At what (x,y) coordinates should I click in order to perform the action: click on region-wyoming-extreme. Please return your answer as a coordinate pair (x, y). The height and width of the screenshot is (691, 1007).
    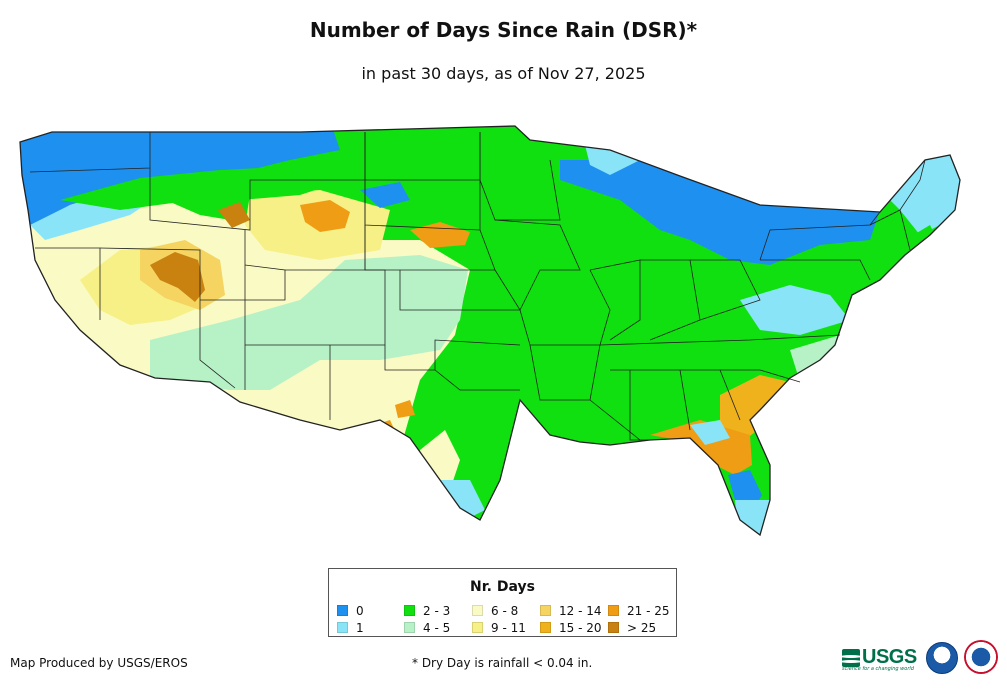
    Looking at the image, I should click on (325, 216).